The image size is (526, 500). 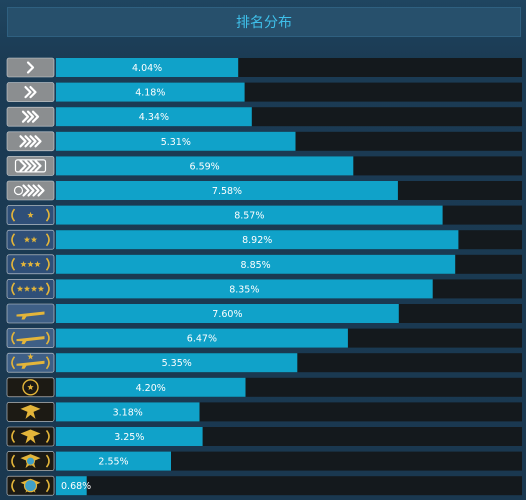 I want to click on rank-badge-global-elite-icon, so click(x=30, y=485).